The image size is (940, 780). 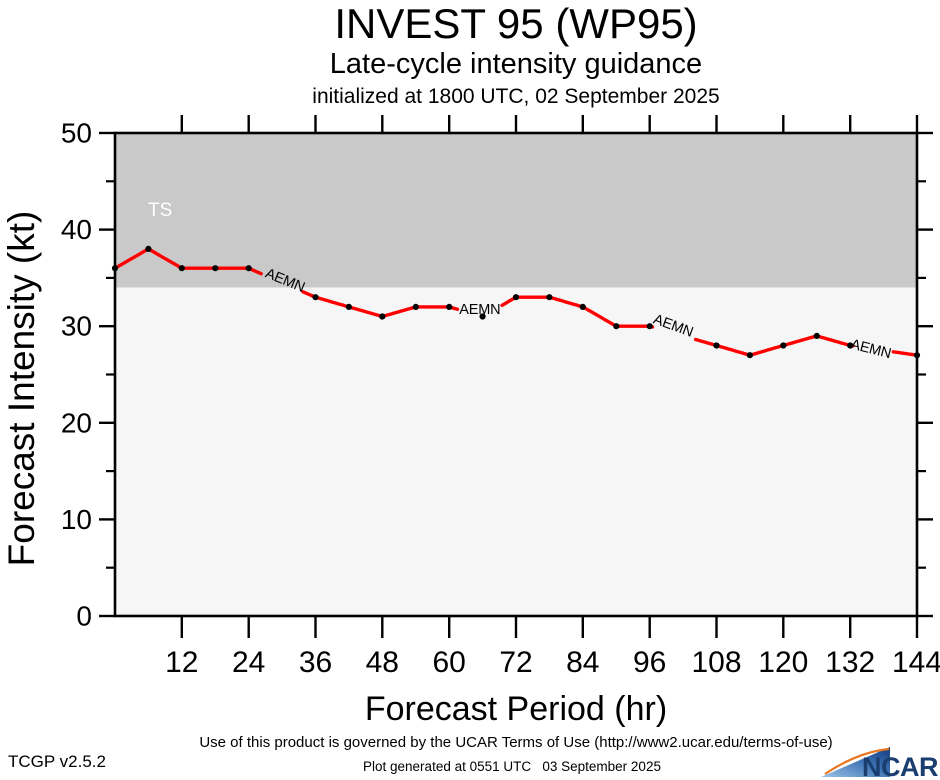 I want to click on y-tick-label: 30, so click(x=76, y=326).